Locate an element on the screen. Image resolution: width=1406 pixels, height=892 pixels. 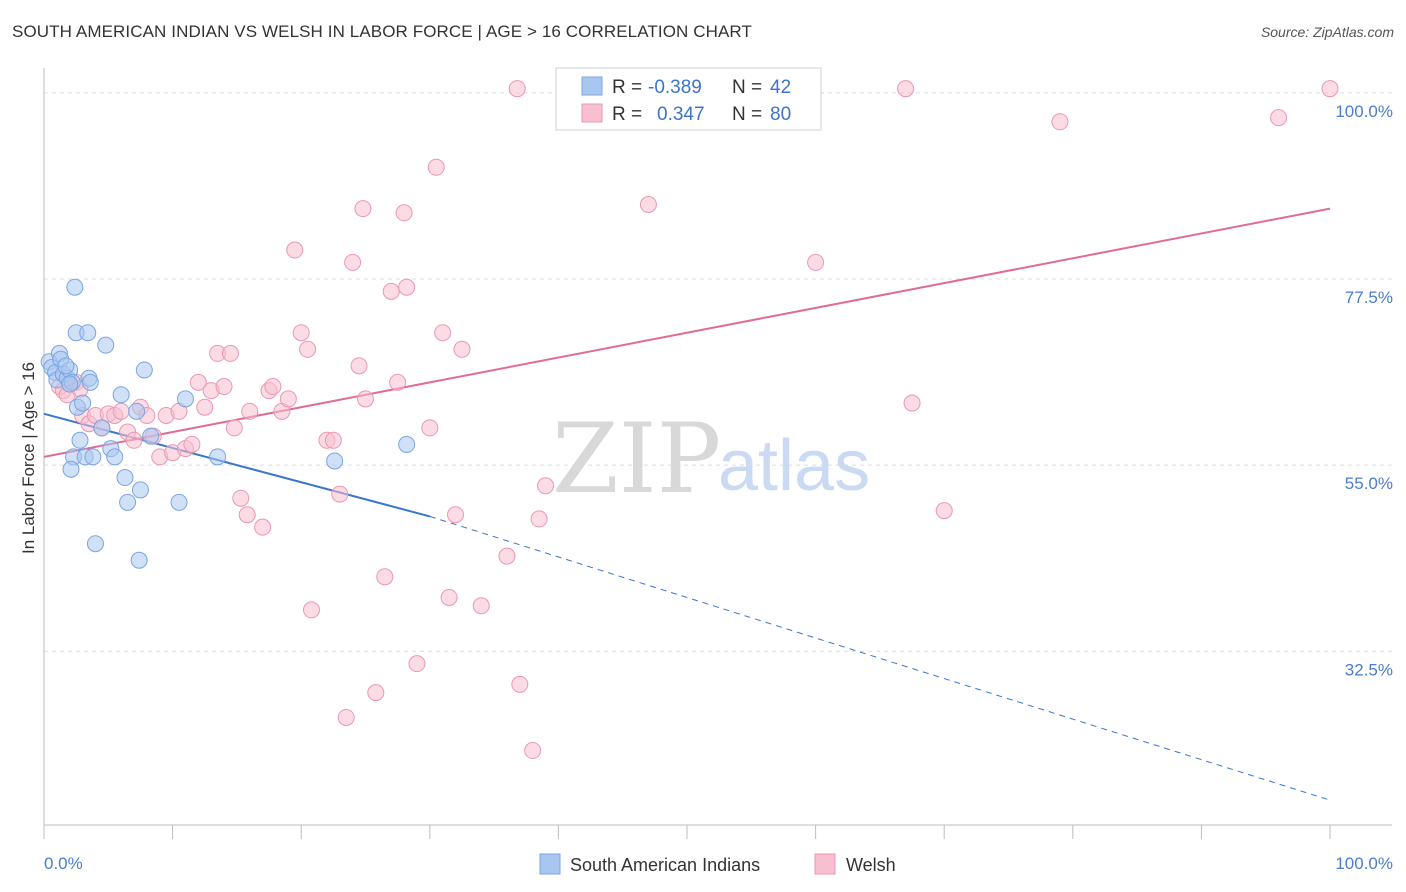
legend-n-value: 42 is located at coordinates (780, 87).